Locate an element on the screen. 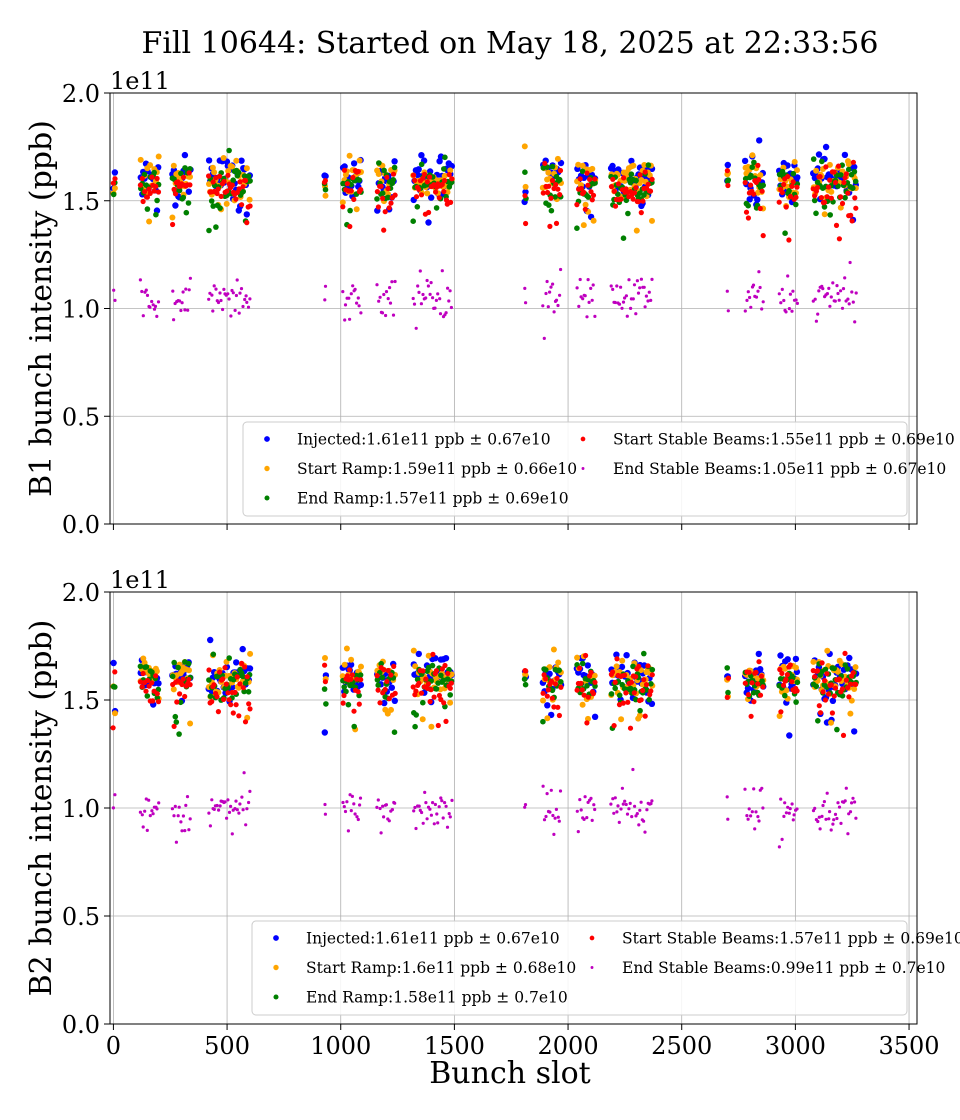 This screenshot has width=960, height=1120. y-axis-label: B2 bunch intensity (ppb) is located at coordinates (41, 808).